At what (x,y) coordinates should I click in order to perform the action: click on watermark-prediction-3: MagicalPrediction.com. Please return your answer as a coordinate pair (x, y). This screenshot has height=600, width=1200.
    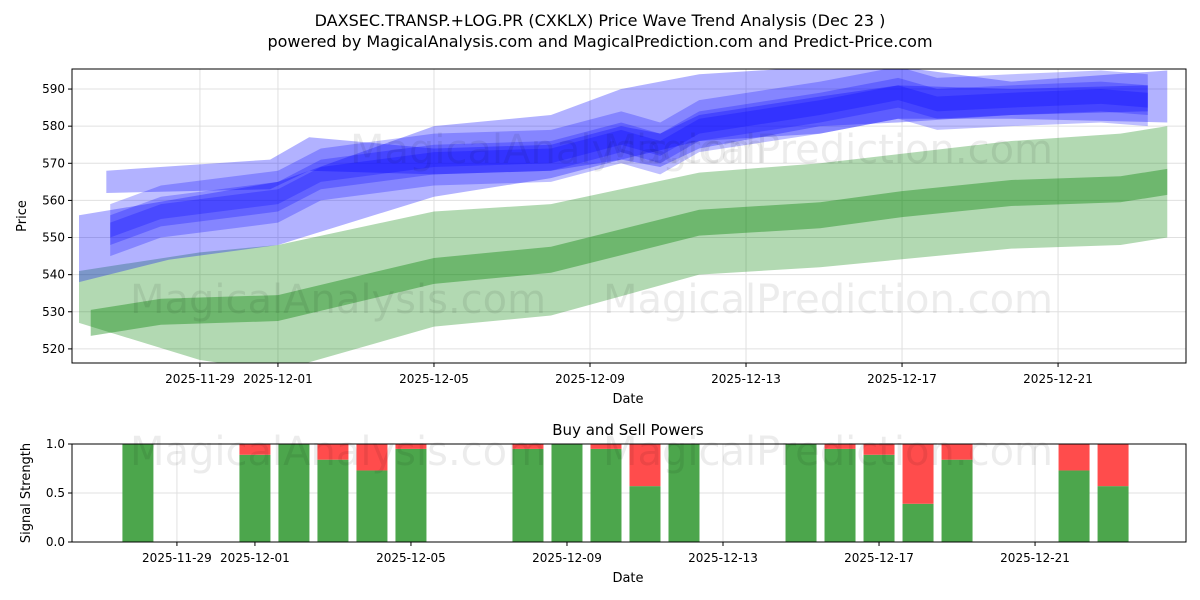
    Looking at the image, I should click on (828, 452).